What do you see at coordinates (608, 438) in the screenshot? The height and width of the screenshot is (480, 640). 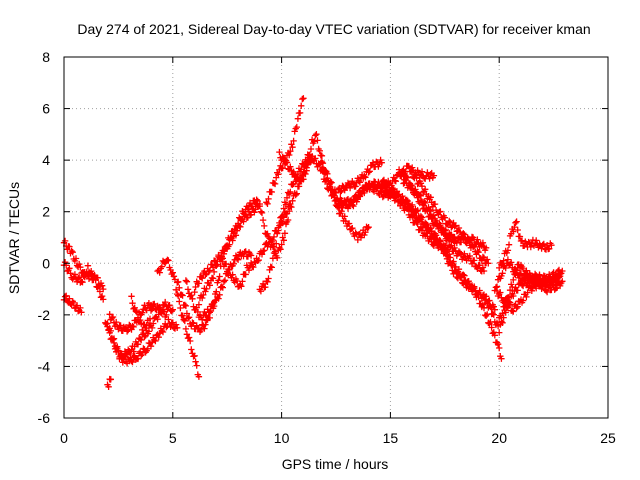 I see `x-tick-label: 25` at bounding box center [608, 438].